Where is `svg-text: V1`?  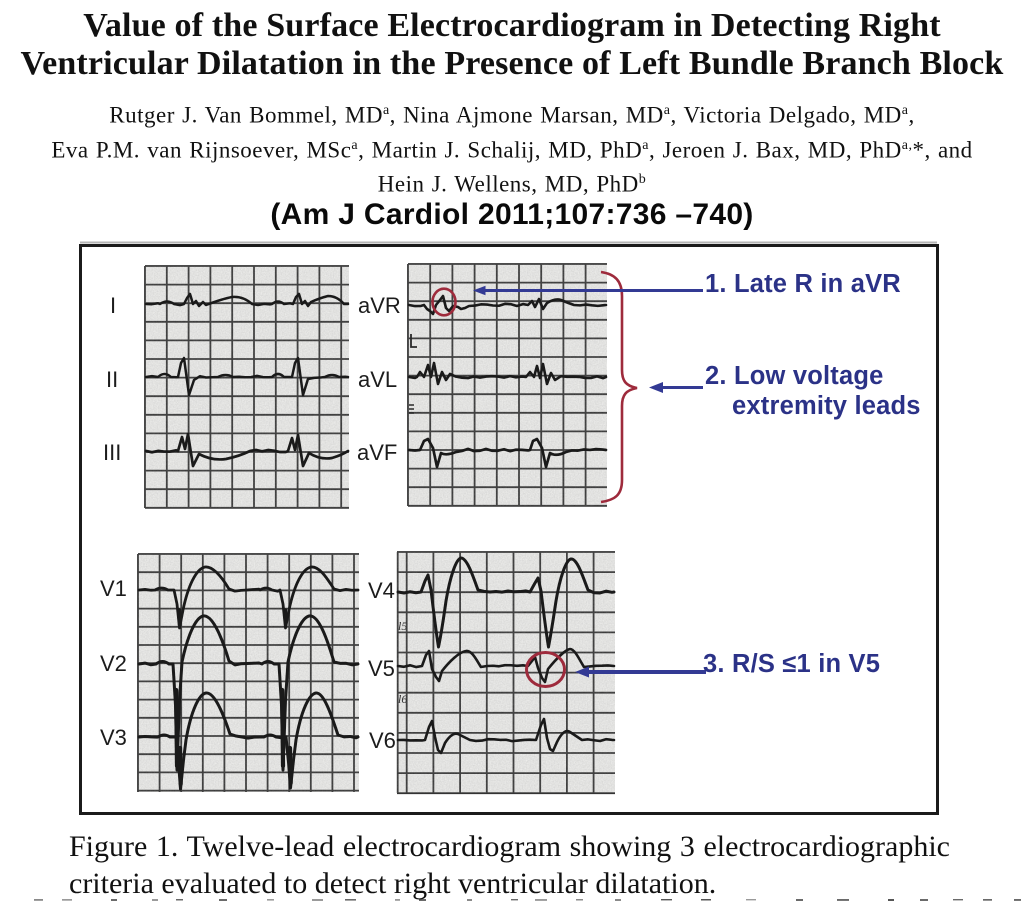 svg-text: V1 is located at coordinates (113, 588).